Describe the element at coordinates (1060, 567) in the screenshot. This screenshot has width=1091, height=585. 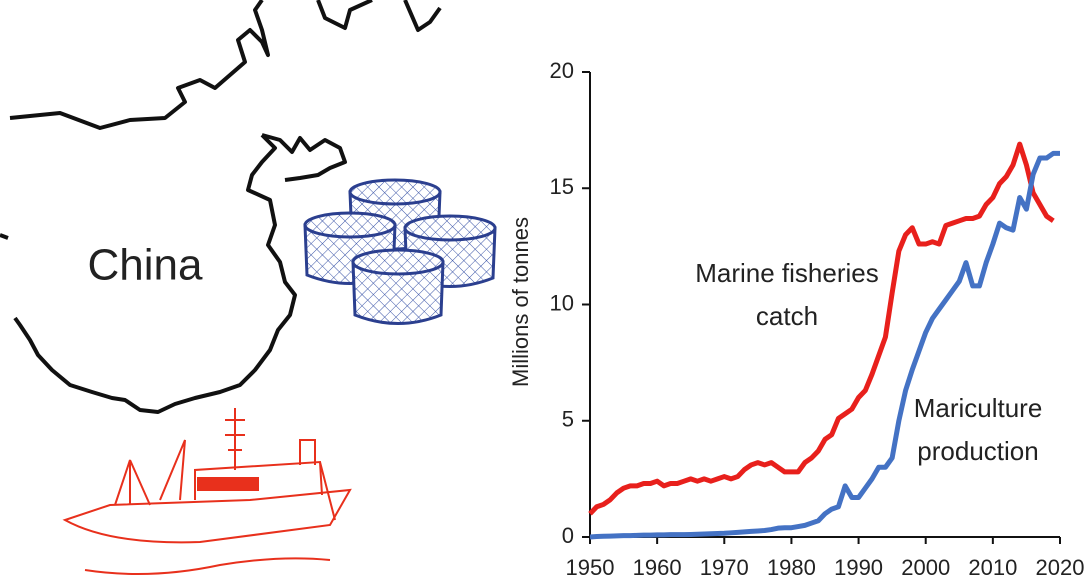
I see `x-tick-label: 2020` at that location.